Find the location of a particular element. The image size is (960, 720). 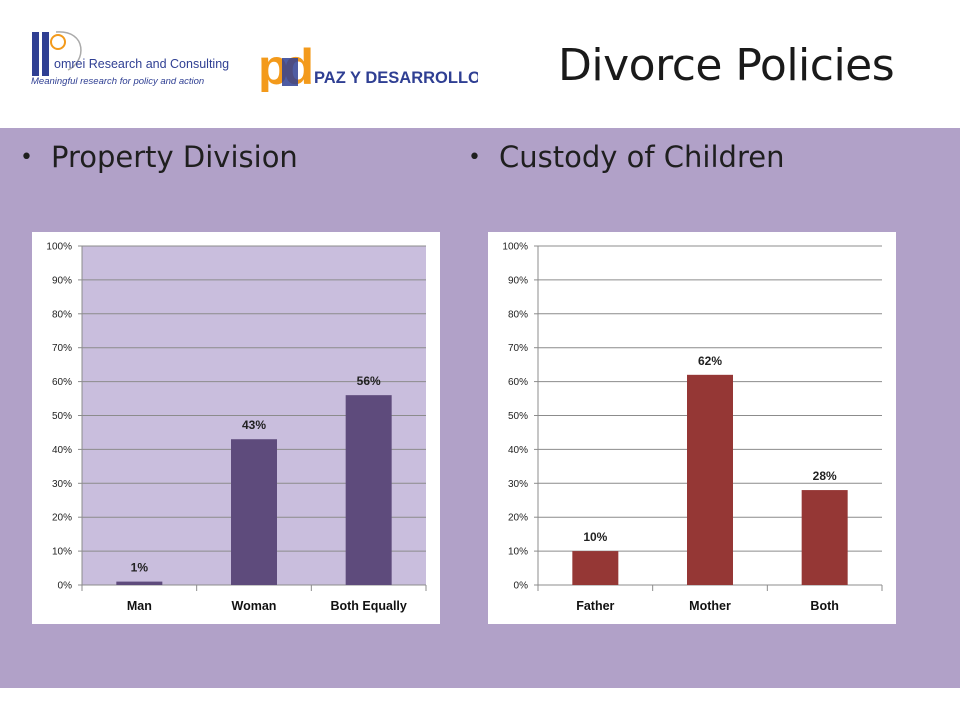

property-division-y-tick-label: 80% is located at coordinates (62, 314).